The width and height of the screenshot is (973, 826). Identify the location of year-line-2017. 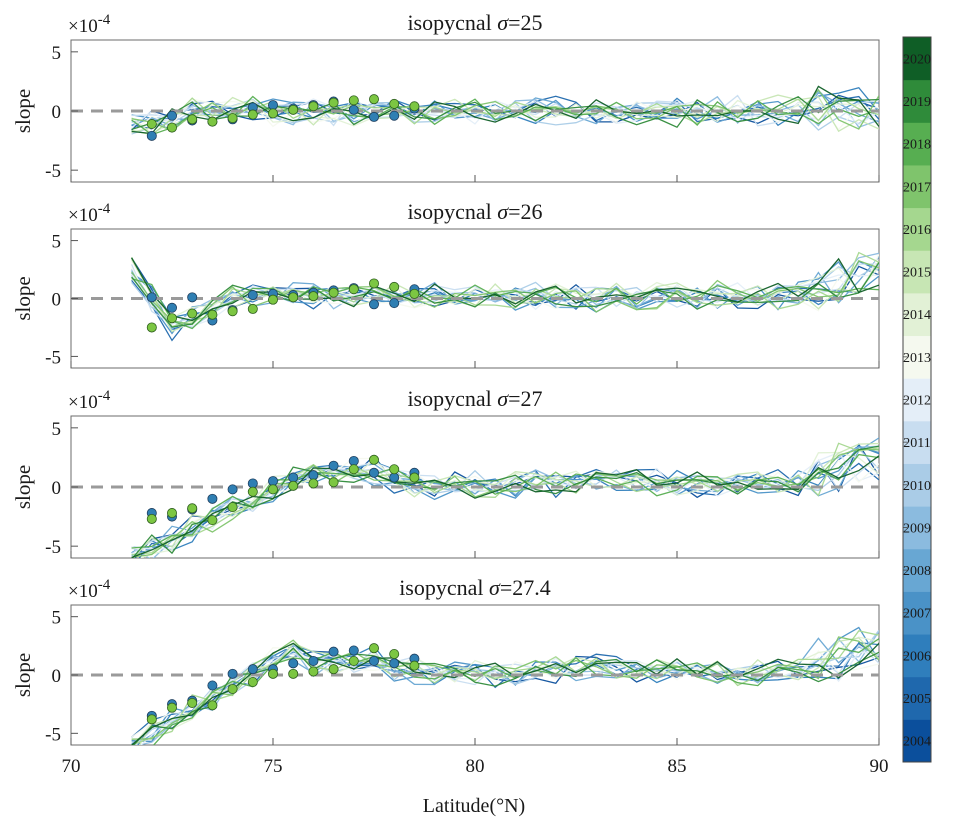
(505, 688).